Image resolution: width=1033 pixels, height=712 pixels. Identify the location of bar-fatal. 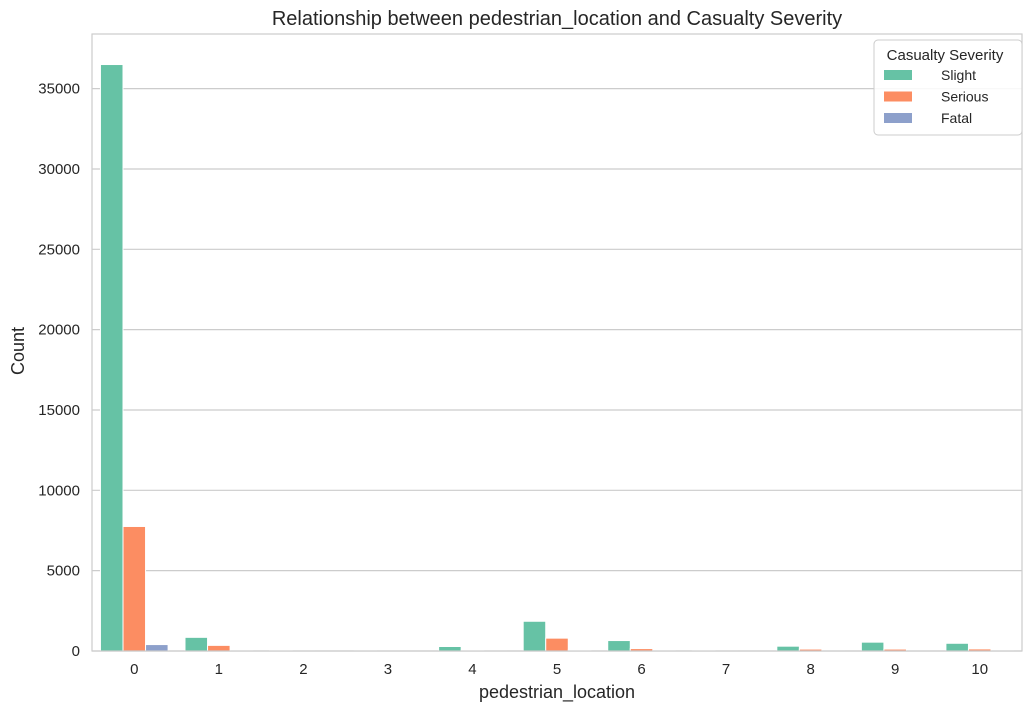
(157, 648).